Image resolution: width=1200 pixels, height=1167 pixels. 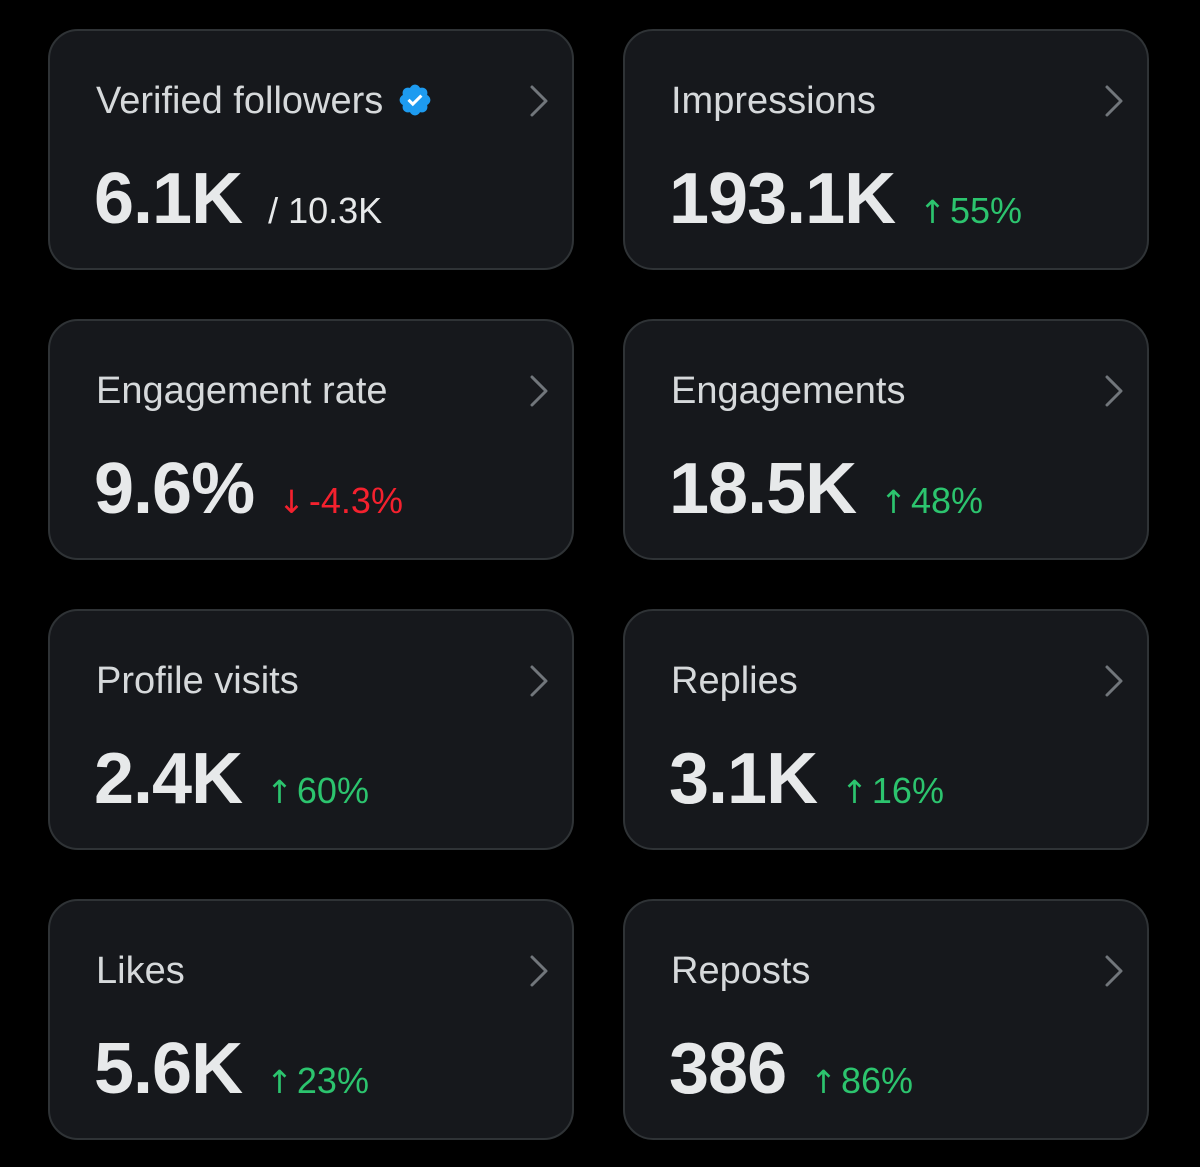 What do you see at coordinates (168, 199) in the screenshot?
I see `metric-value: 6.1K` at bounding box center [168, 199].